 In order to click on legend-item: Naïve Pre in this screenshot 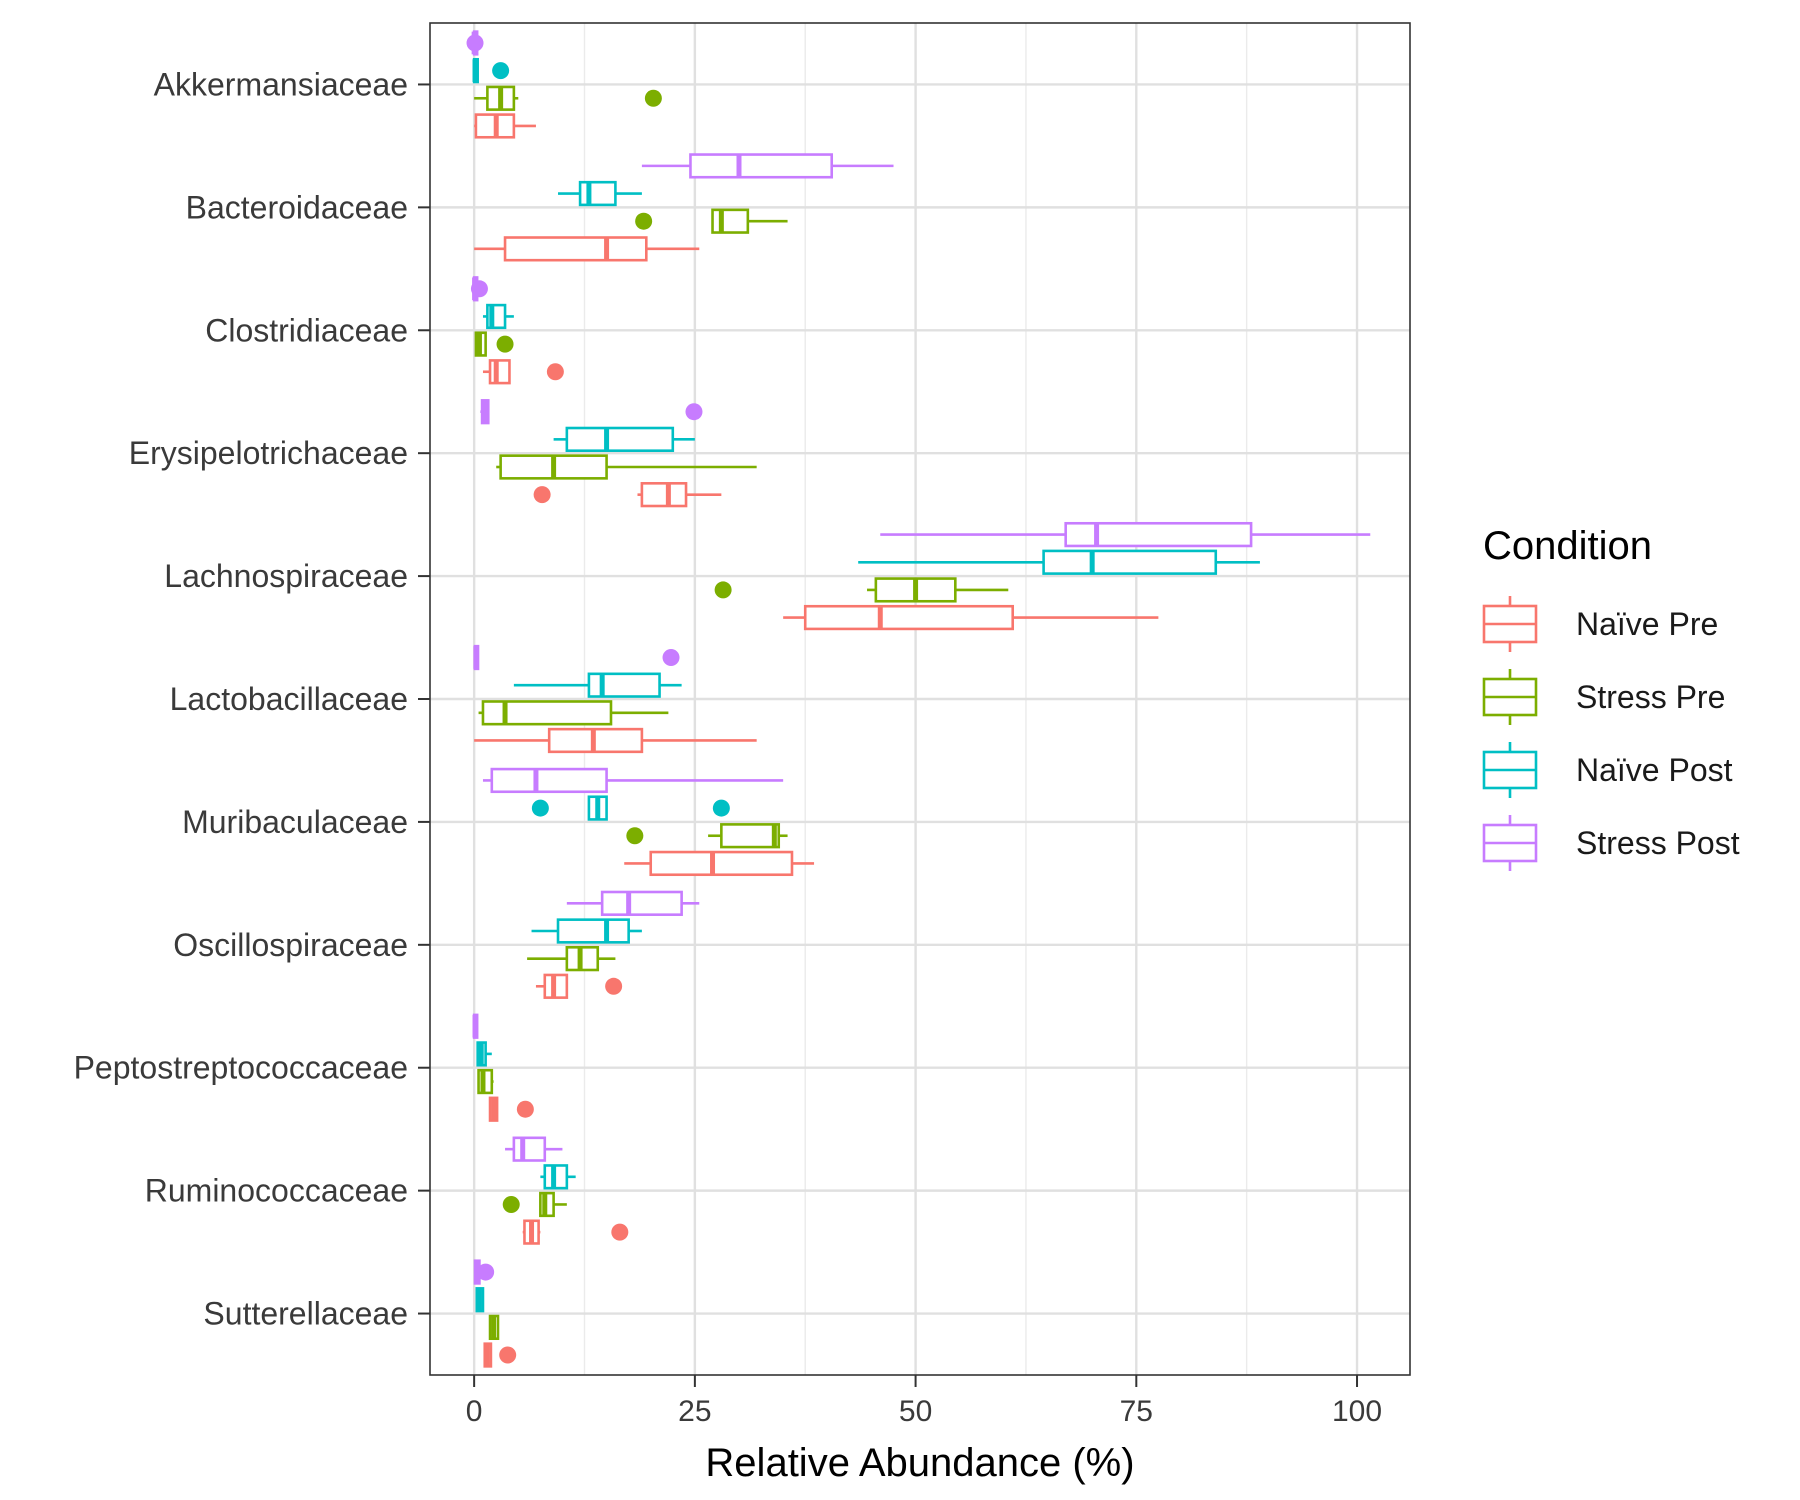, I will do `click(1600, 624)`.